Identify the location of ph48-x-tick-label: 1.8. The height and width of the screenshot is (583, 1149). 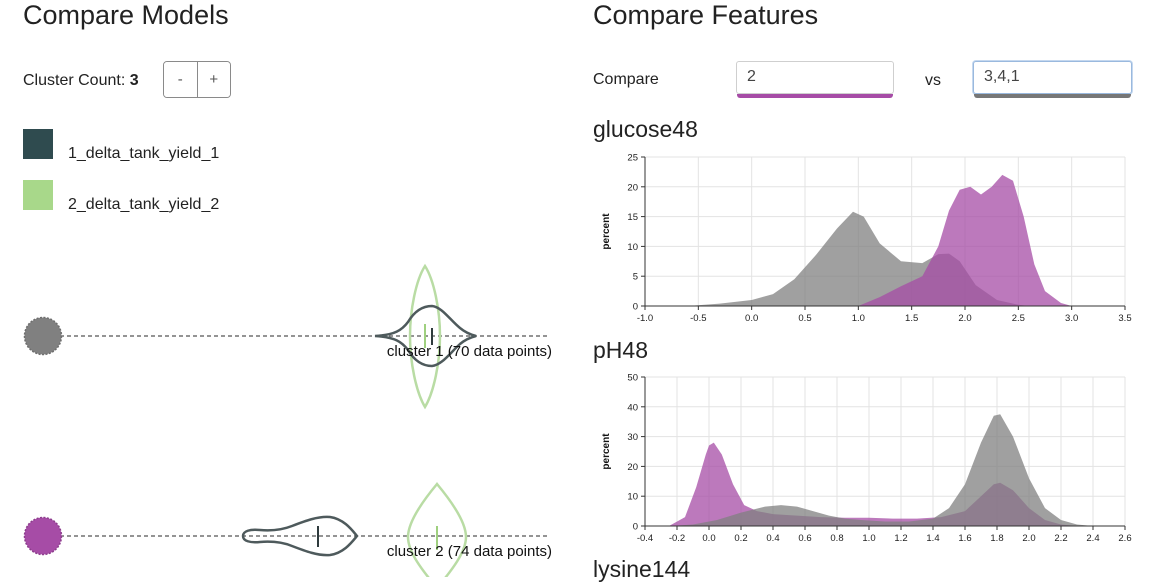
(996, 538).